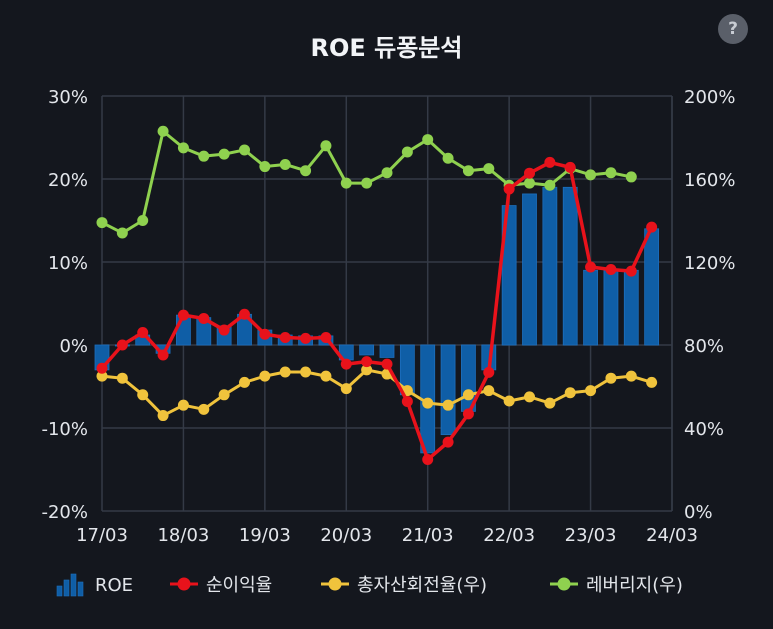  I want to click on legend-label: ROE, so click(114, 585).